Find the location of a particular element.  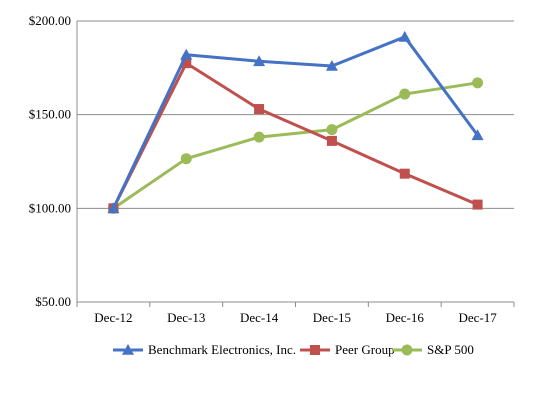

legend-entry: S&P 500 is located at coordinates (433, 349).